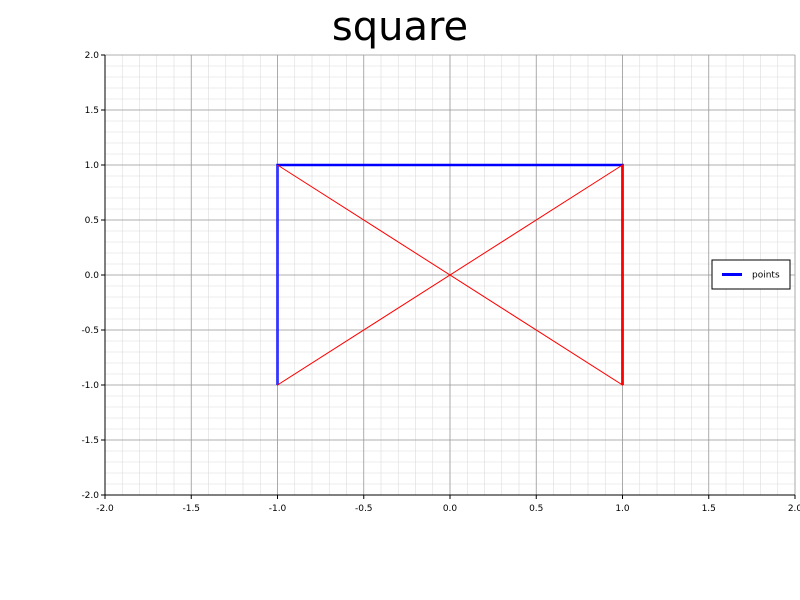 This screenshot has height=600, width=800. I want to click on x-ticks: -2.0 -1.5 -1.0 -0.5 0.0 0.5 1.0 1.5 2.0, so click(448, 504).